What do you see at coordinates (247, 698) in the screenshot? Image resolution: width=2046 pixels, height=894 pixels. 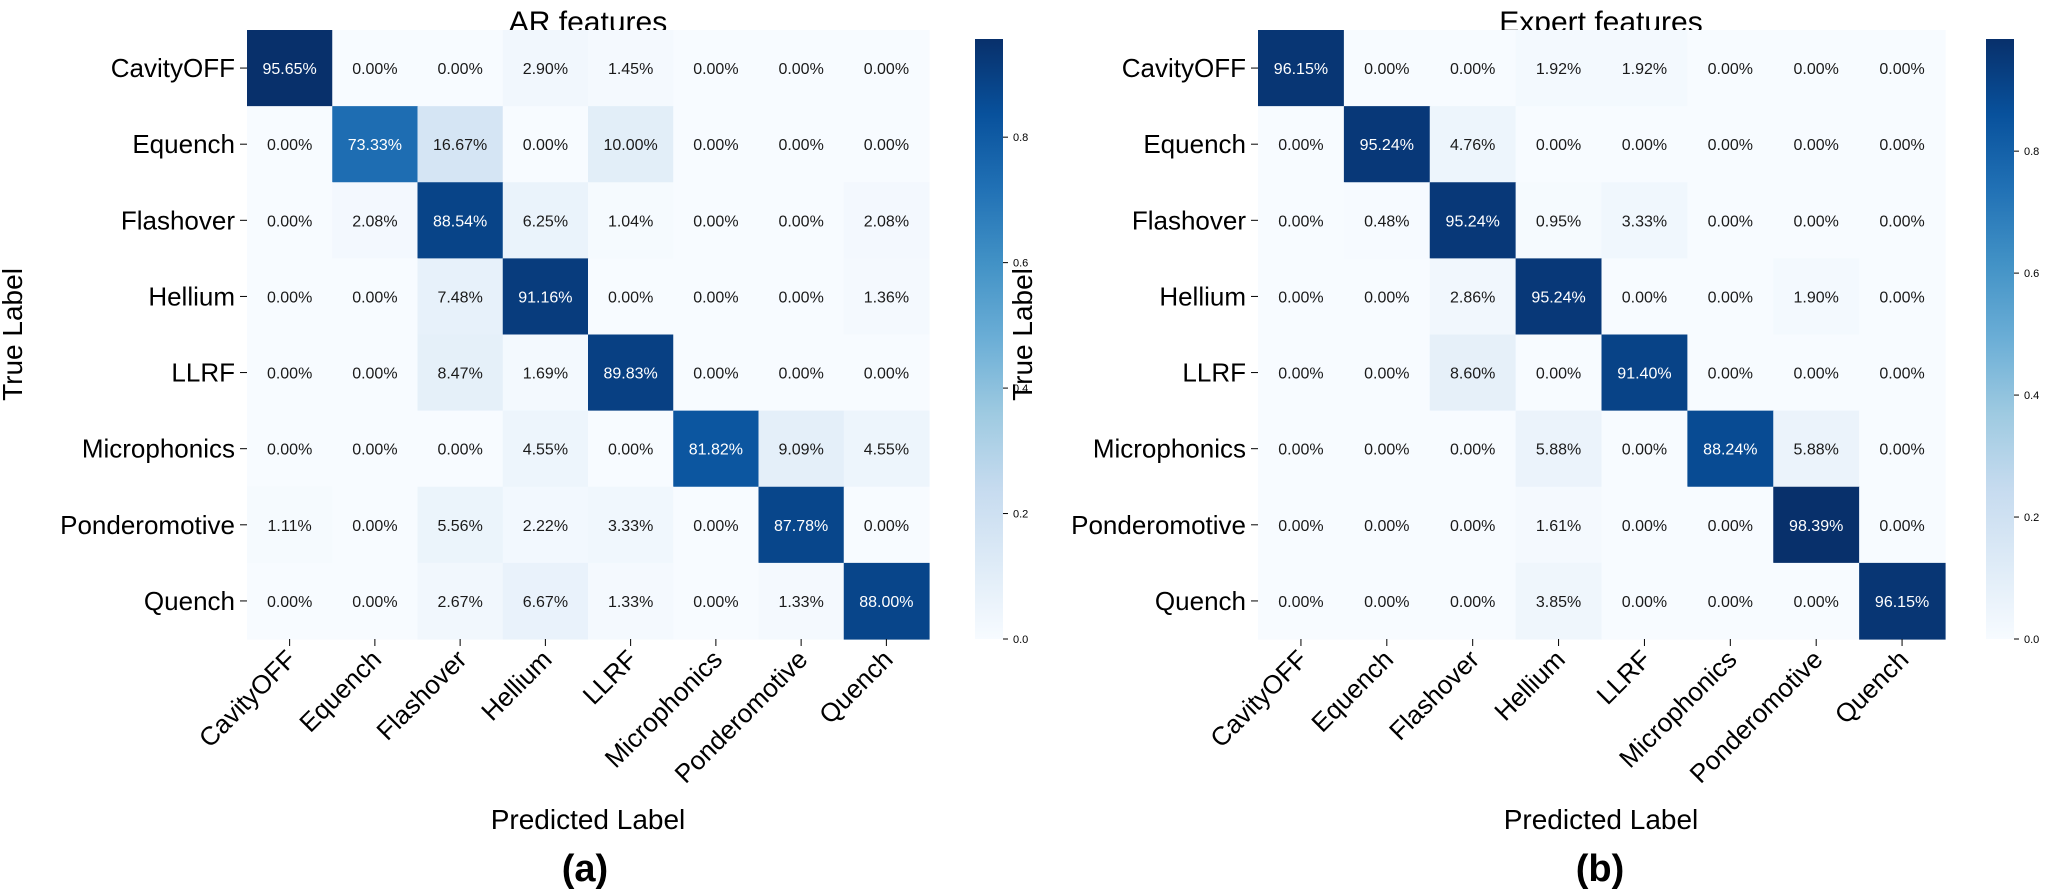 I see `x-tick-label: CavityOFF` at bounding box center [247, 698].